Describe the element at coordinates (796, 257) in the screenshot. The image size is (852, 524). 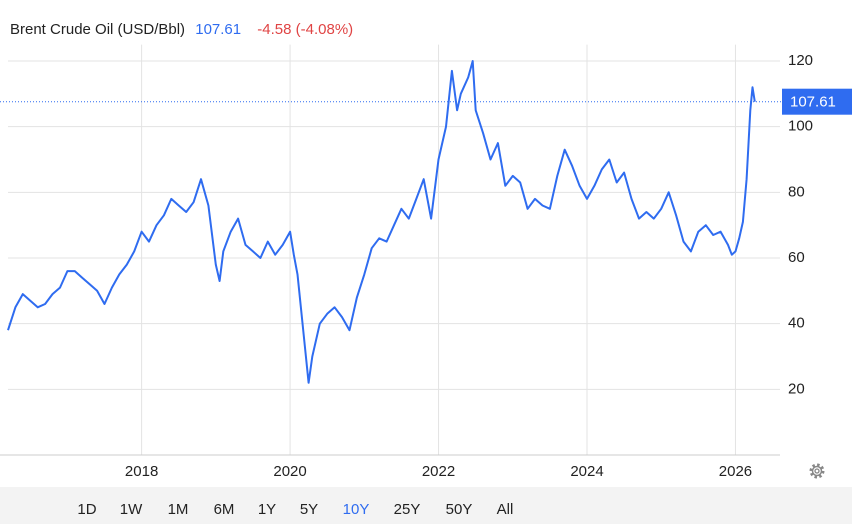
I see `y-tick-label: 60` at that location.